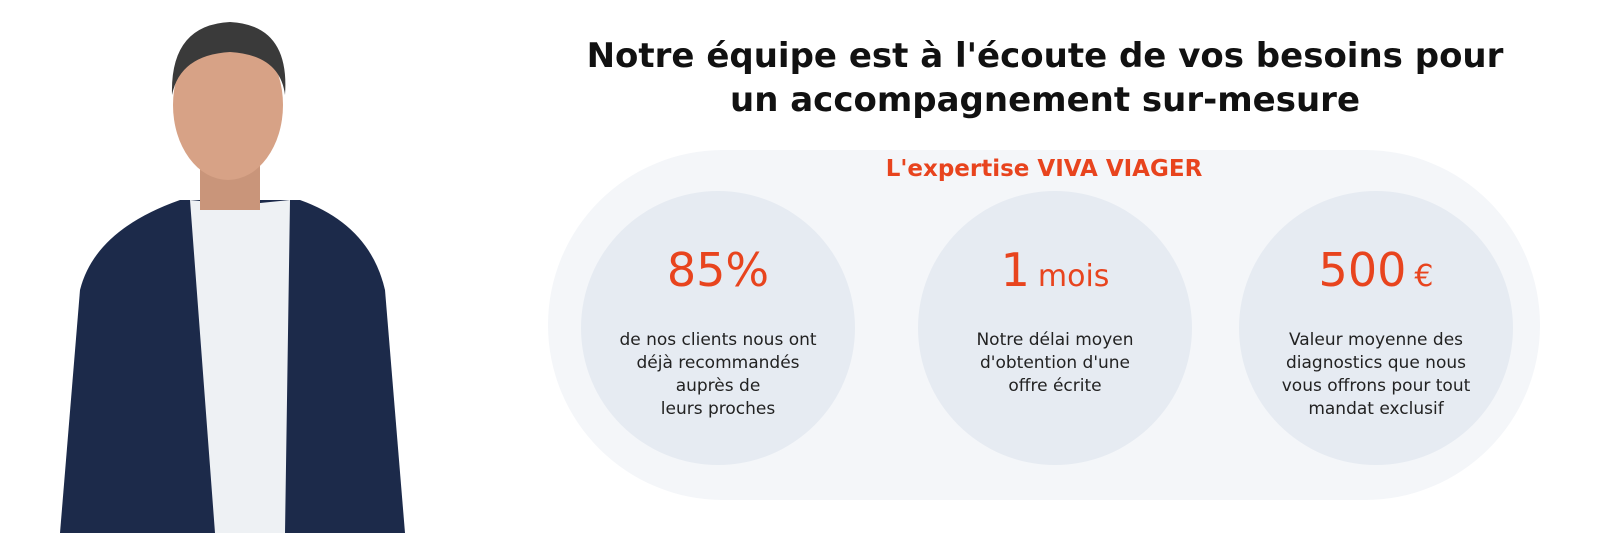 This screenshot has height=533, width=1600. I want to click on description-line: leurs proches, so click(718, 409).